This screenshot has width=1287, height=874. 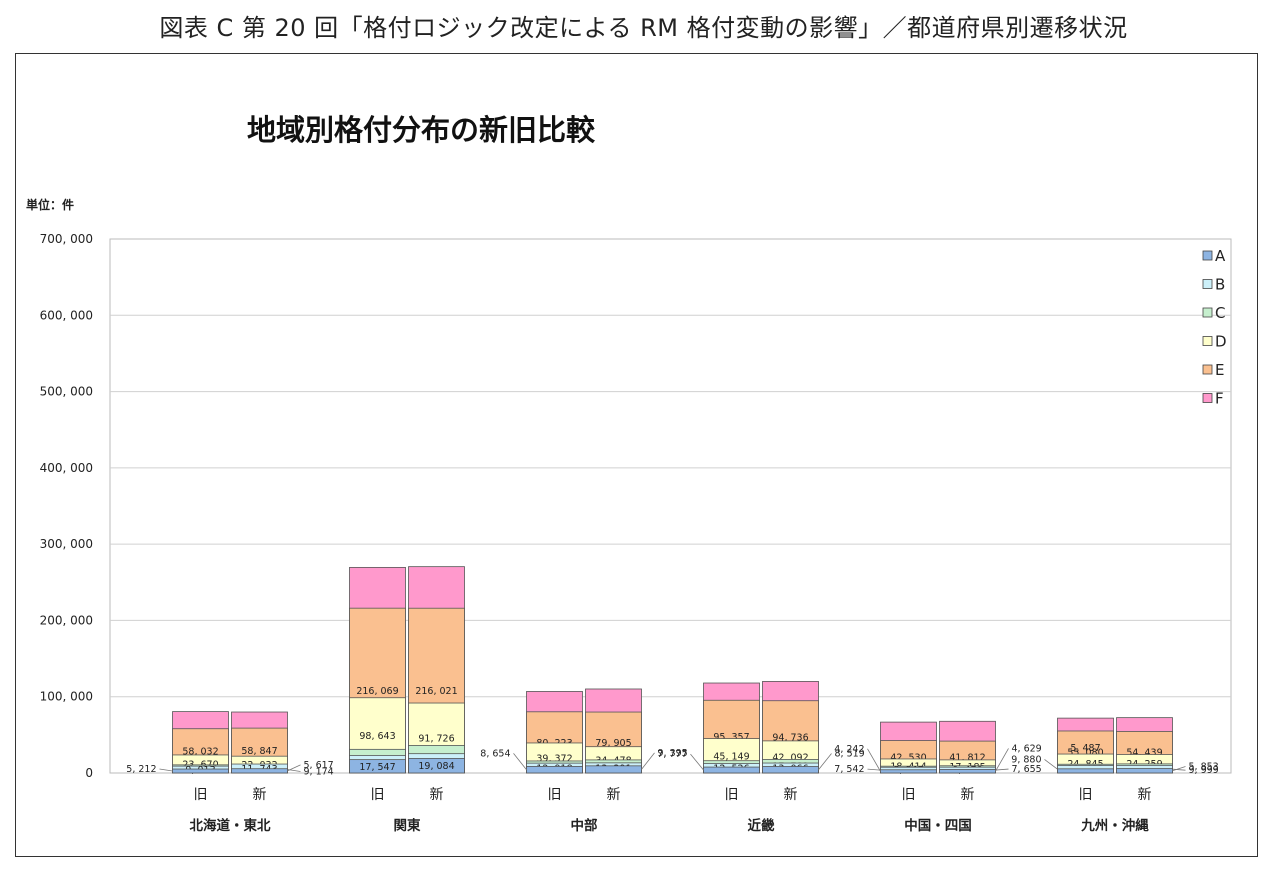 What do you see at coordinates (66, 620) in the screenshot?
I see `y-tick-label: 200, 000` at bounding box center [66, 620].